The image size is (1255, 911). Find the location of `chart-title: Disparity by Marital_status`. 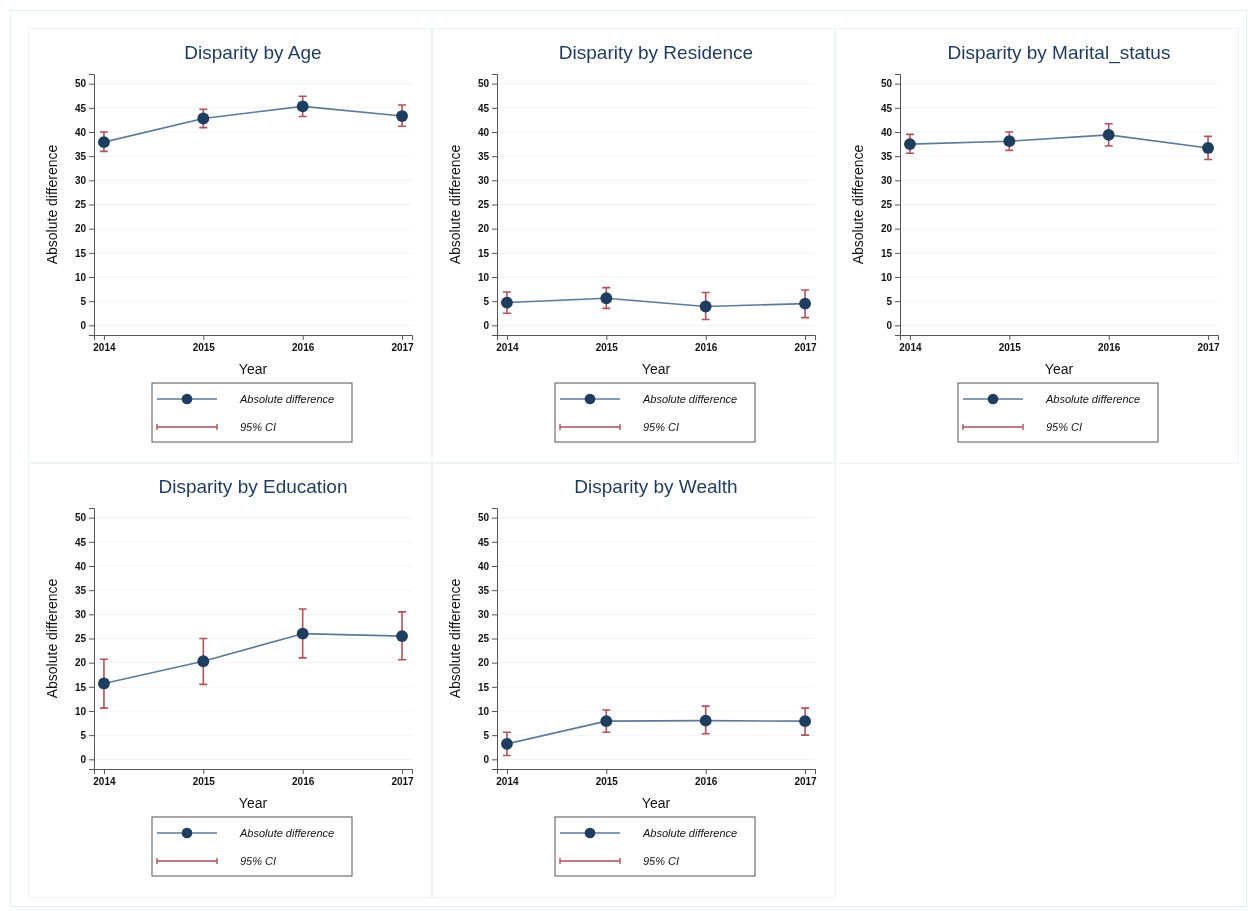

chart-title: Disparity by Marital_status is located at coordinates (1059, 53).